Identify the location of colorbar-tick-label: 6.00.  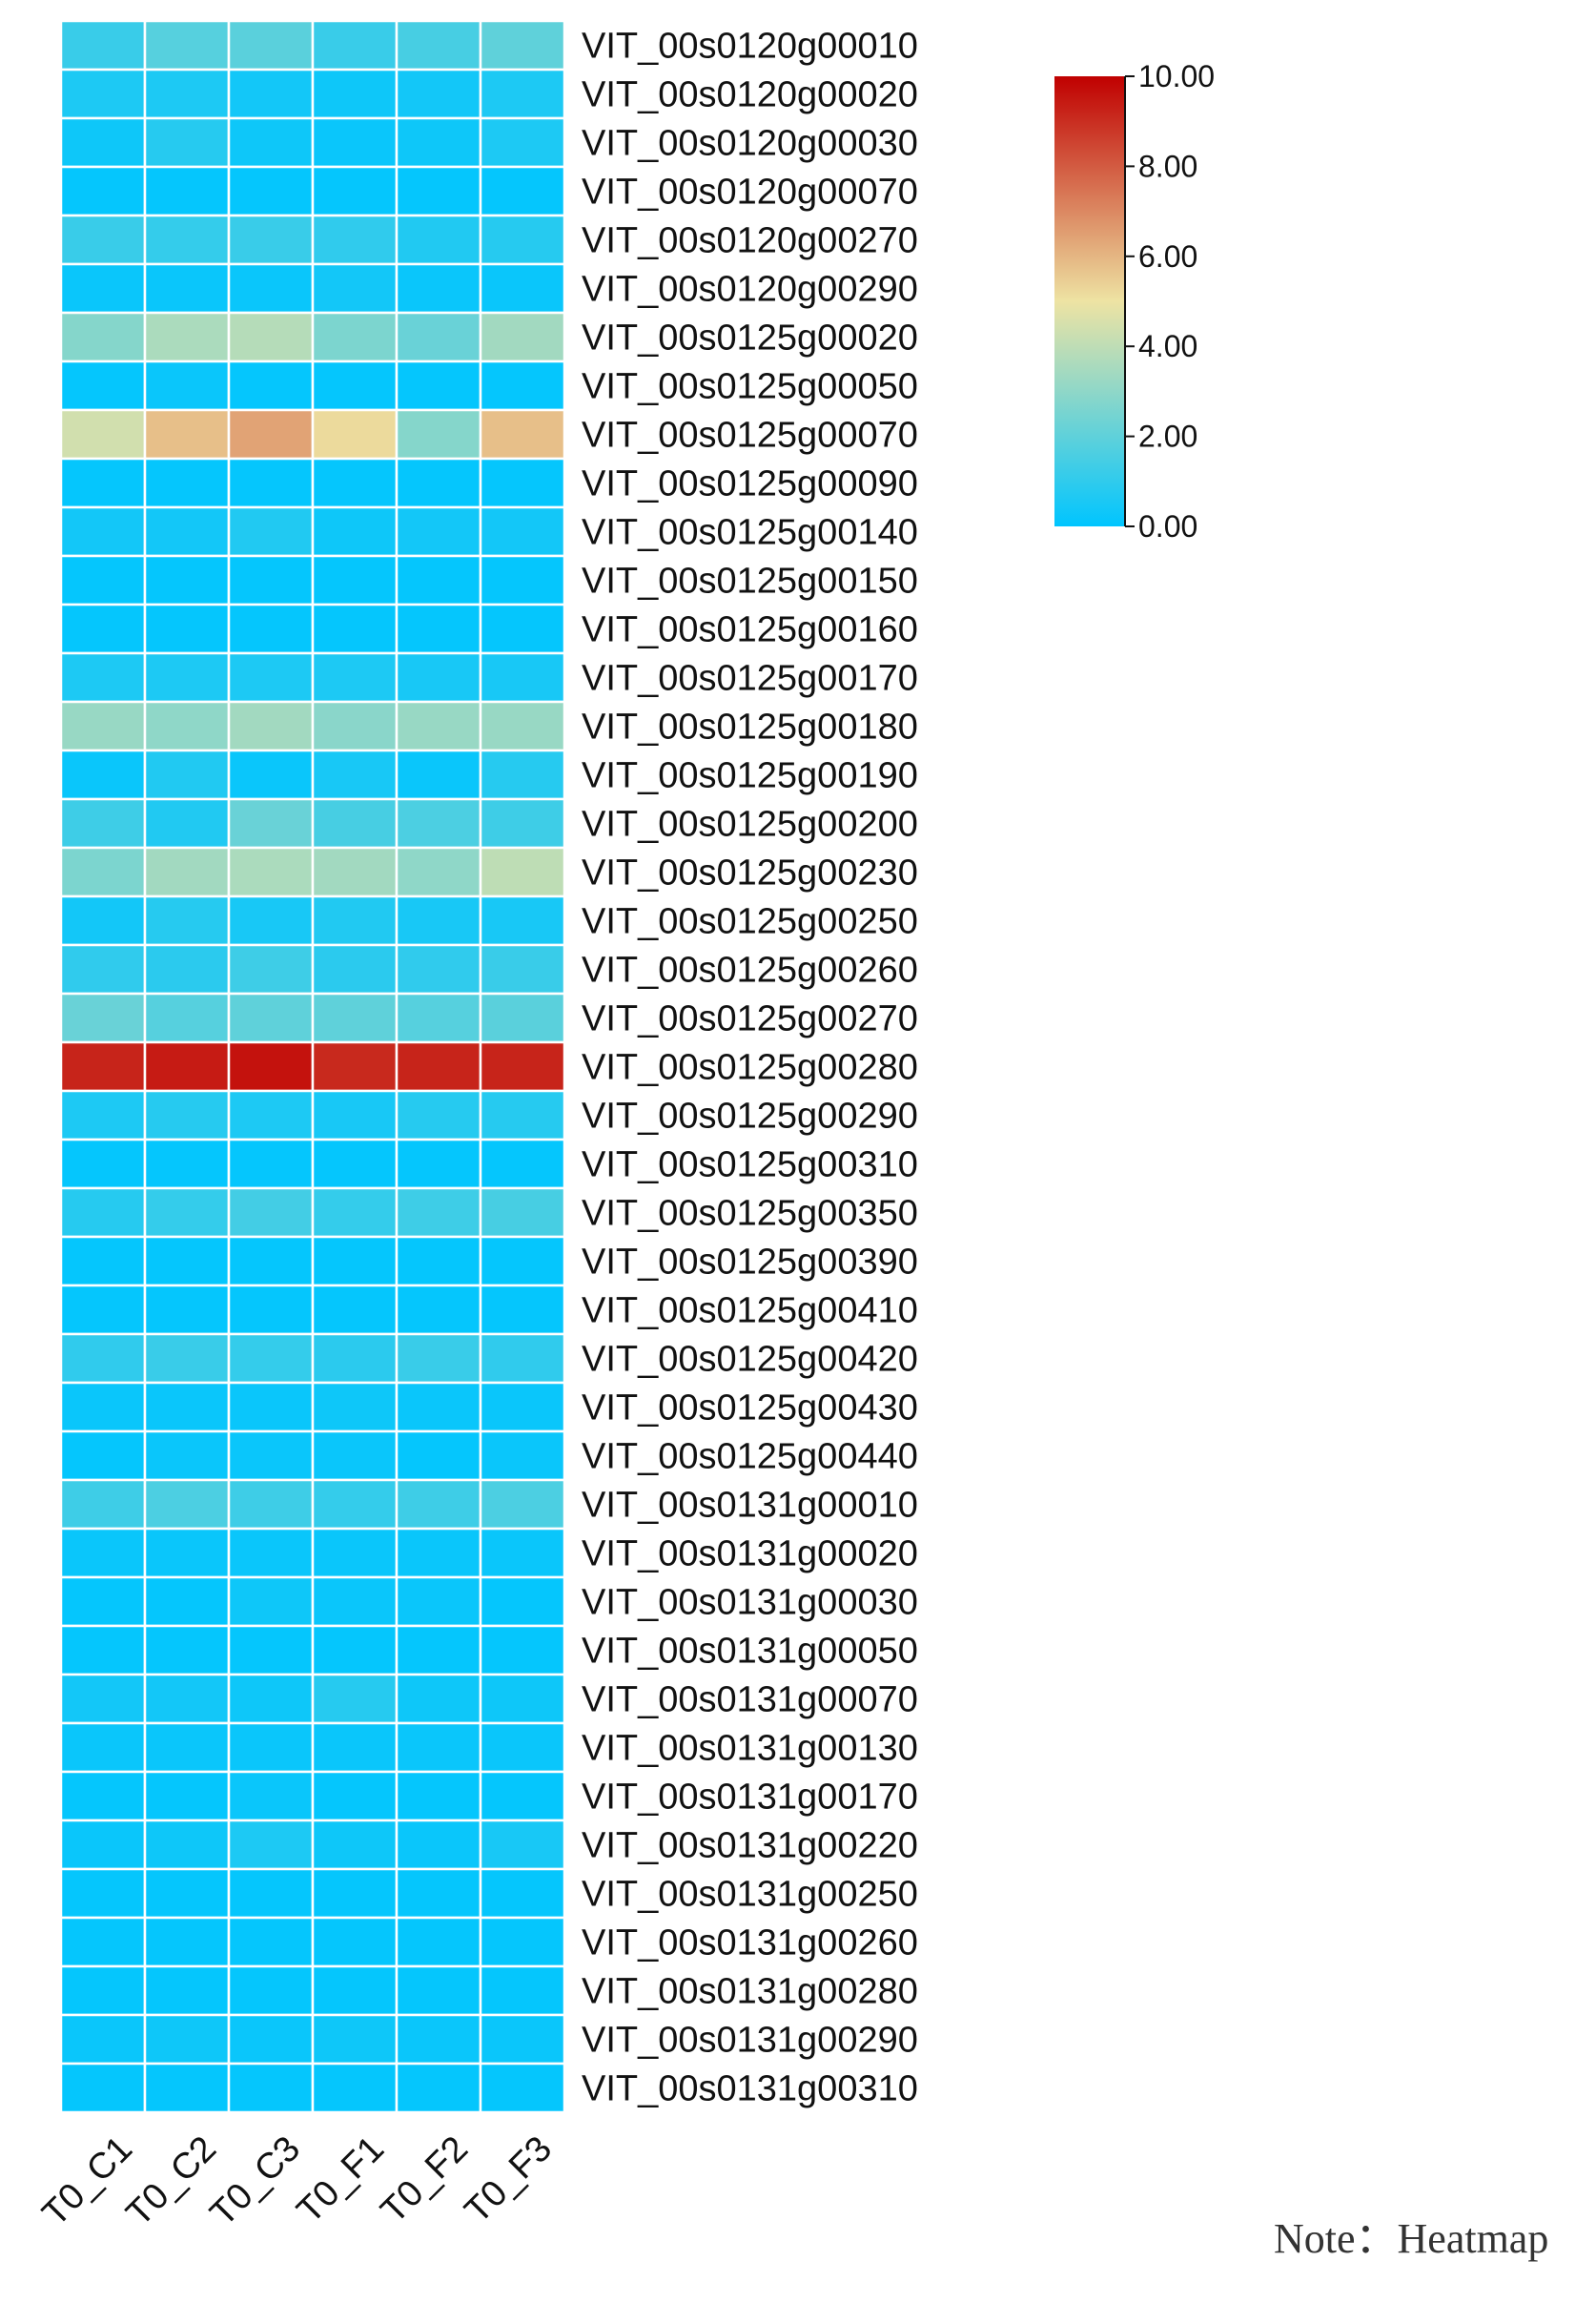
(1167, 256).